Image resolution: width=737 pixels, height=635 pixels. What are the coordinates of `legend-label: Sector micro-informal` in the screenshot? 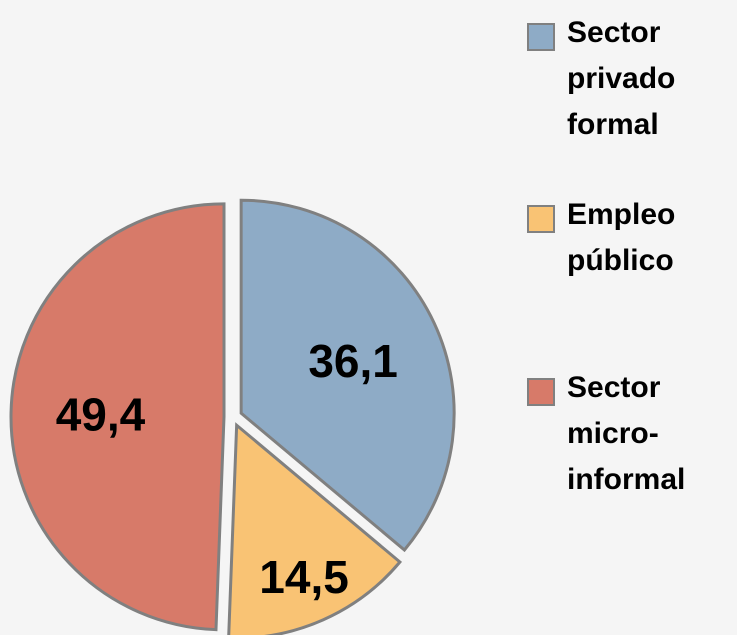 It's located at (626, 433).